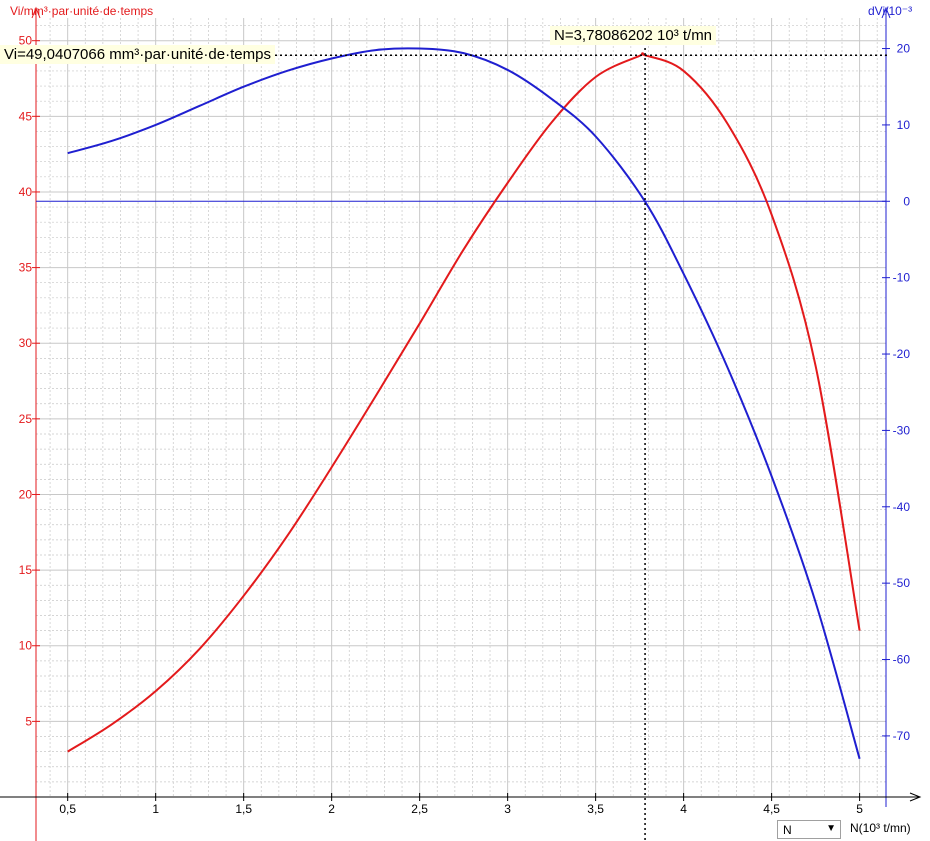 This screenshot has height=841, width=930. What do you see at coordinates (902, 278) in the screenshot?
I see `y-right-tick-label: -10` at bounding box center [902, 278].